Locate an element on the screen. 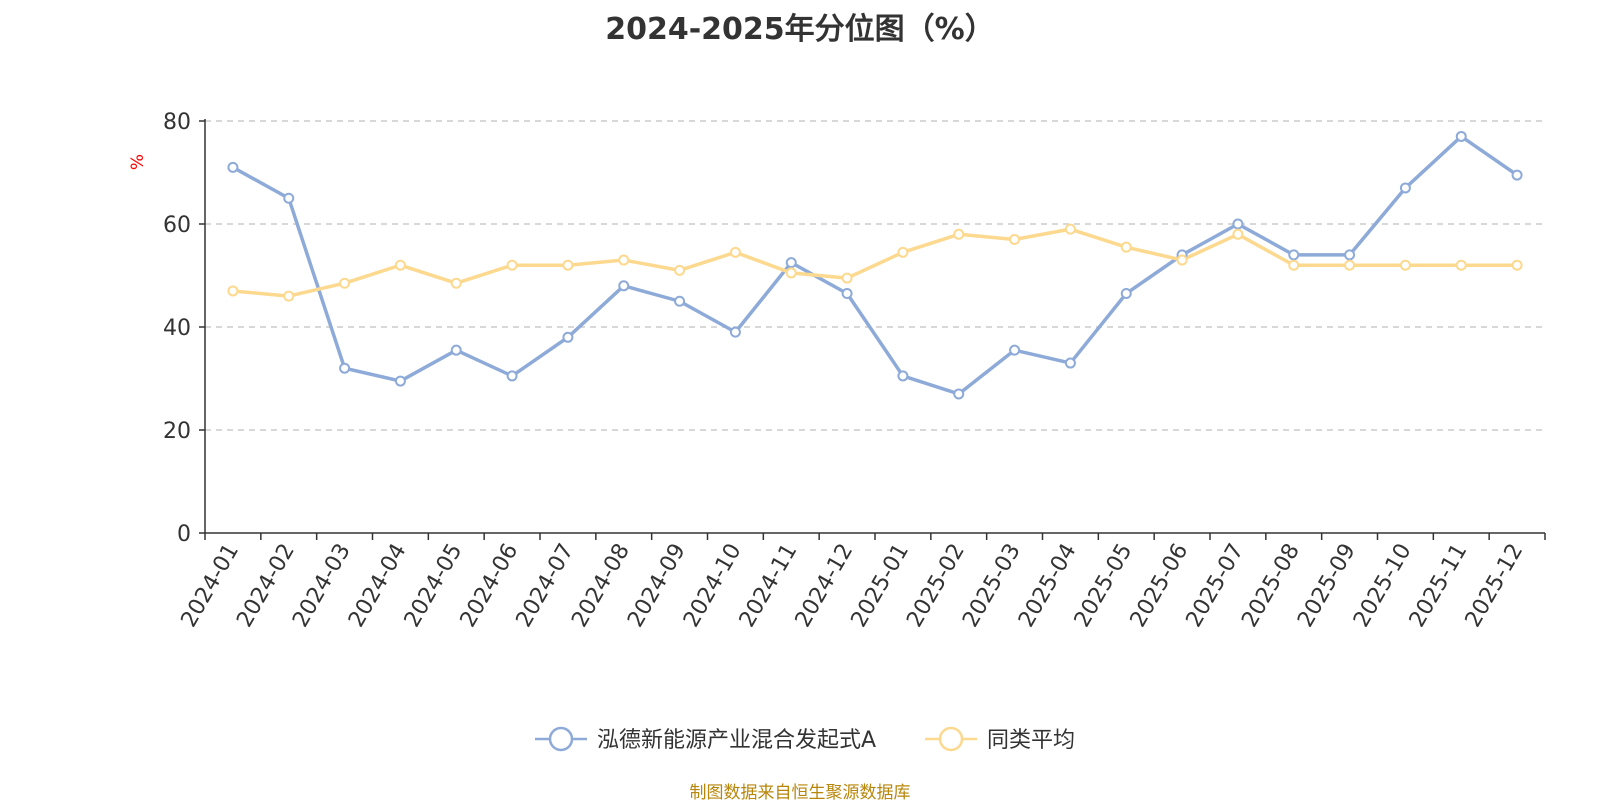 The height and width of the screenshot is (803, 1600). source-note: 制图数据来自恒生聚源数据库 is located at coordinates (800, 793).